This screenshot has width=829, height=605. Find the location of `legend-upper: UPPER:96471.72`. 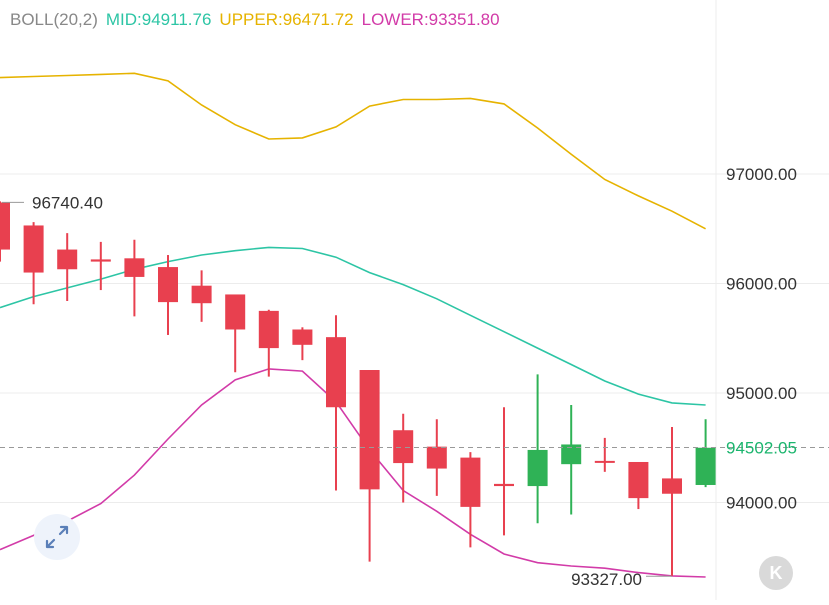

legend-upper: UPPER:96471.72 is located at coordinates (286, 19).